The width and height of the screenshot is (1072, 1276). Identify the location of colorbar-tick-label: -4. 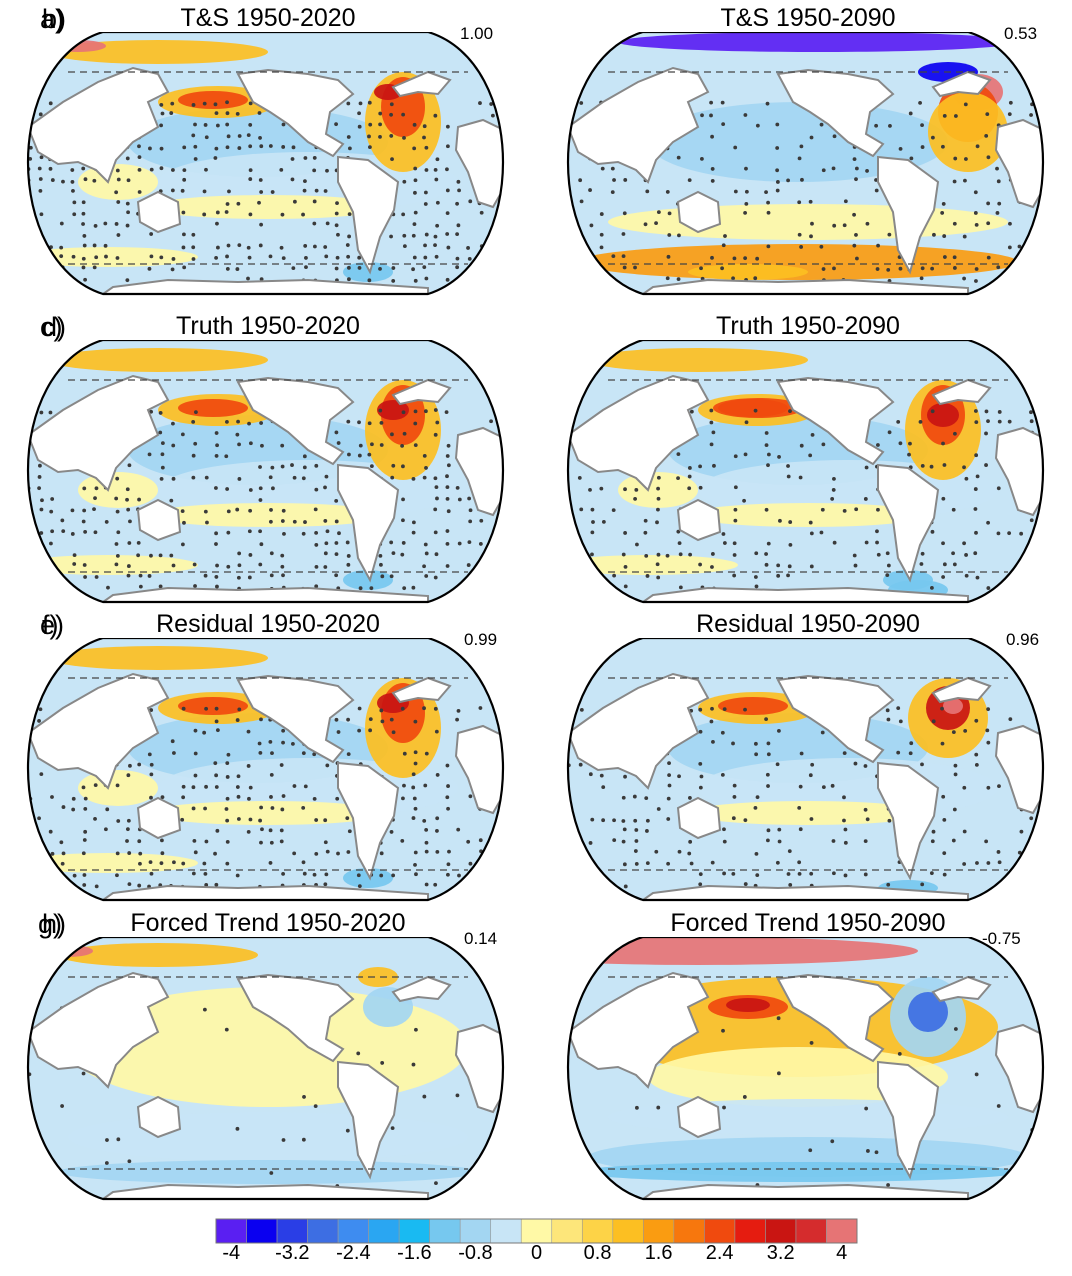
(231, 1253).